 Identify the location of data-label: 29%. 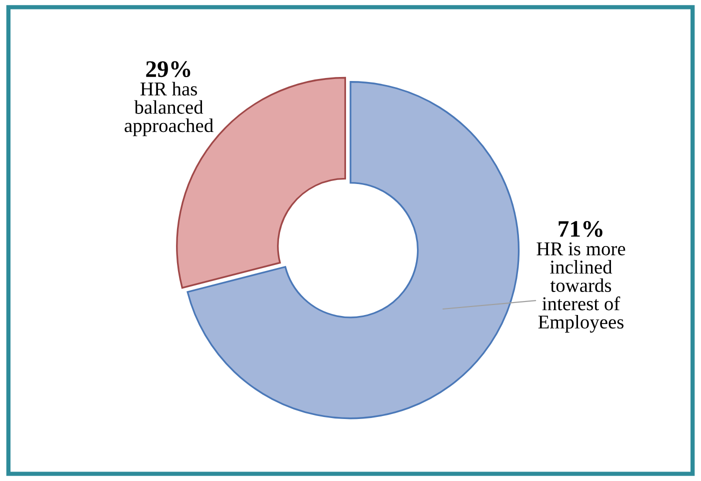
(168, 69).